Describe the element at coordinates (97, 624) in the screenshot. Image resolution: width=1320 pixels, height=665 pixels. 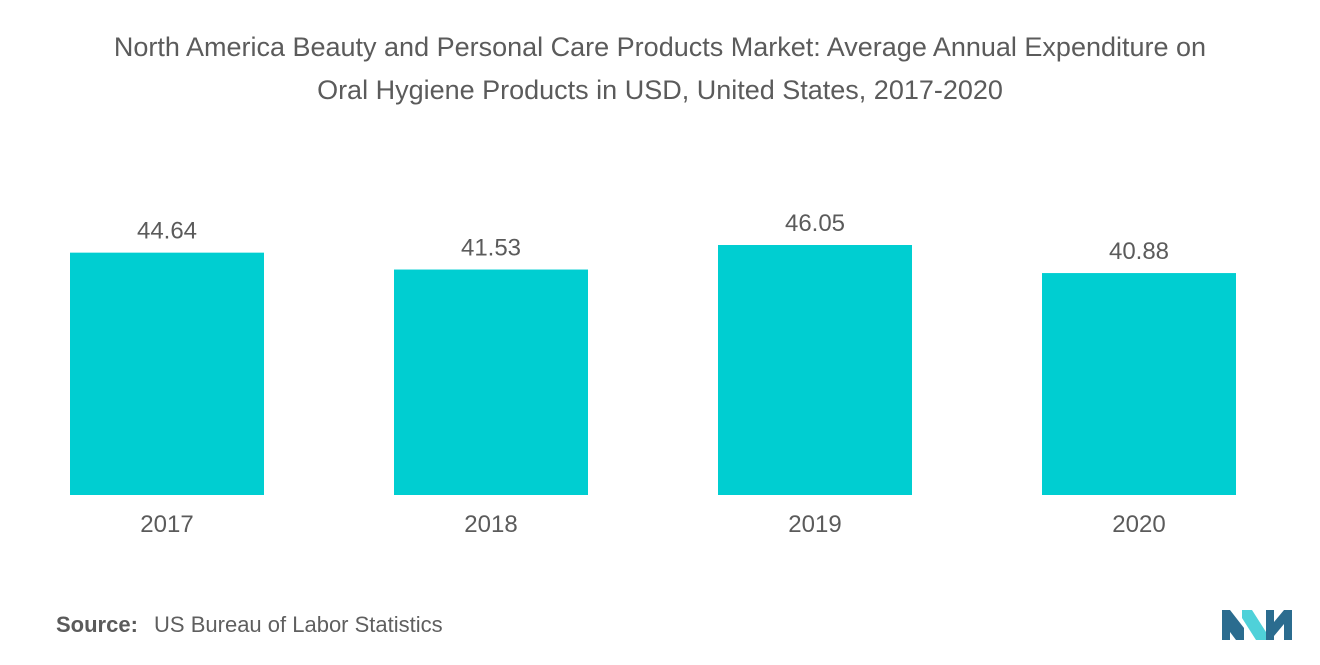
I see `source-label: Source:` at that location.